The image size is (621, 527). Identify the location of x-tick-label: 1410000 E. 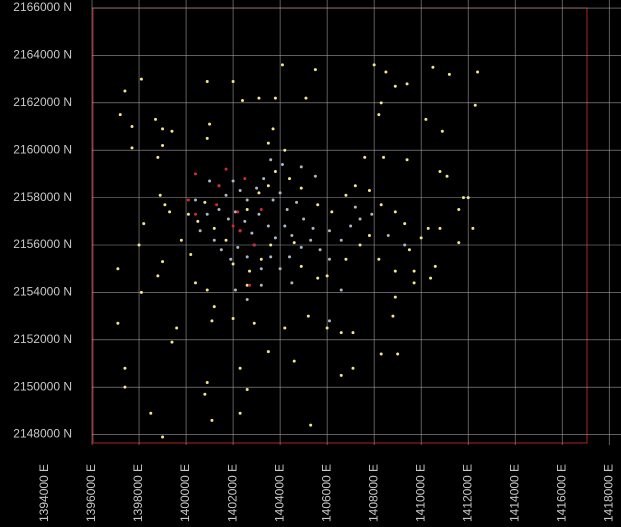
(420, 493).